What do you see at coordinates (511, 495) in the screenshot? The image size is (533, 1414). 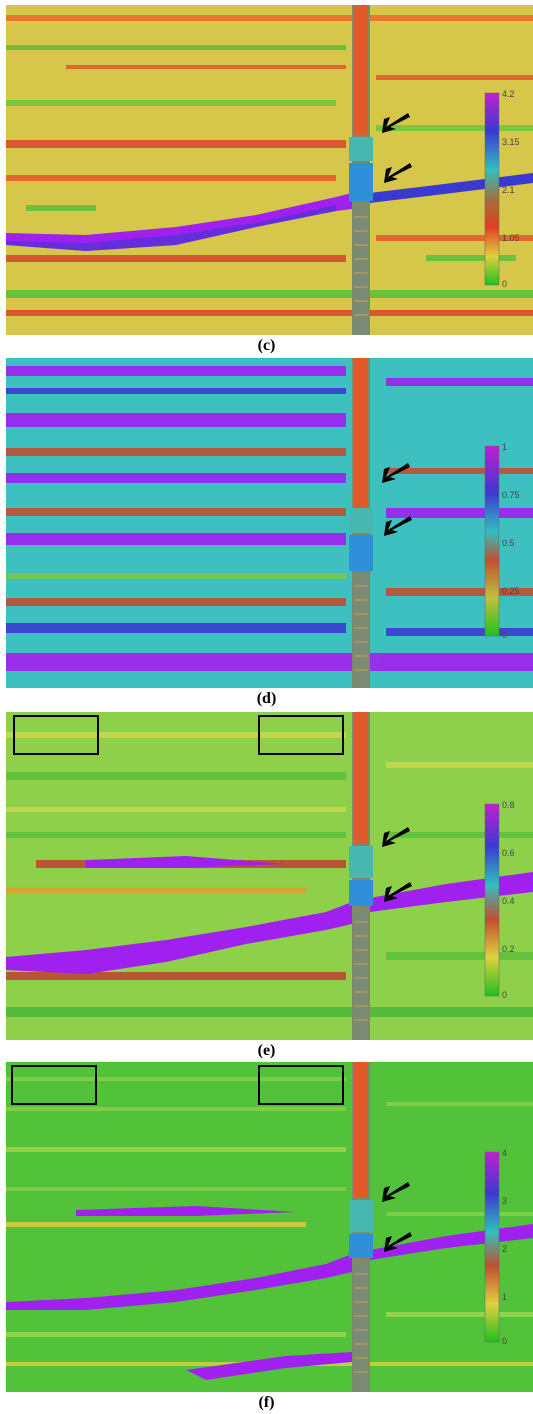 I see `scale-tick: 0.75` at bounding box center [511, 495].